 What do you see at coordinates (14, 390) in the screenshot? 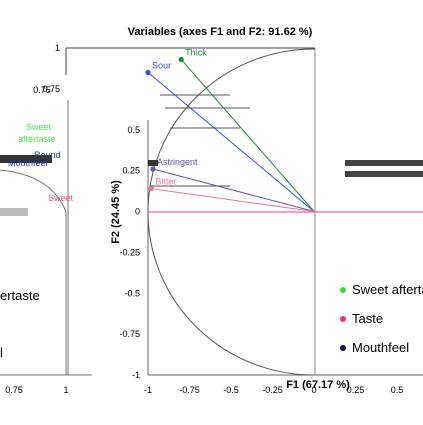
I see `left-xtick-0.75: 0.75` at bounding box center [14, 390].